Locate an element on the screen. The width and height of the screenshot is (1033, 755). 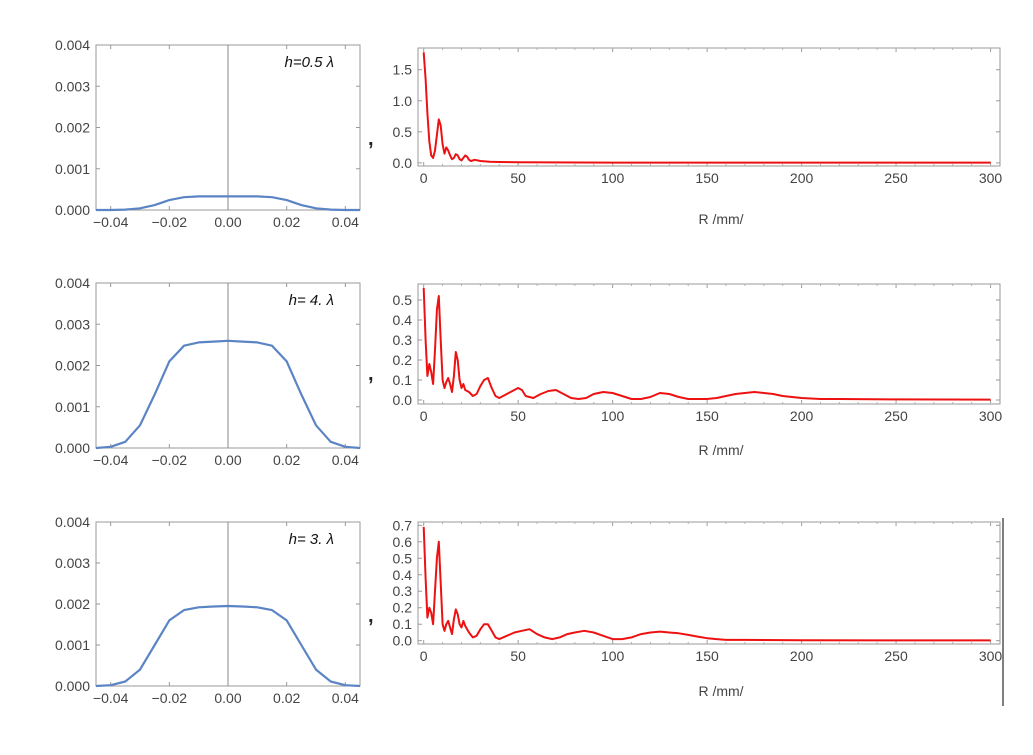
chart-panel-2: 0 50 100 150 200 250 300 1.5 1.0 0.5 0.0 R /mm/ is located at coordinates (698, 137).